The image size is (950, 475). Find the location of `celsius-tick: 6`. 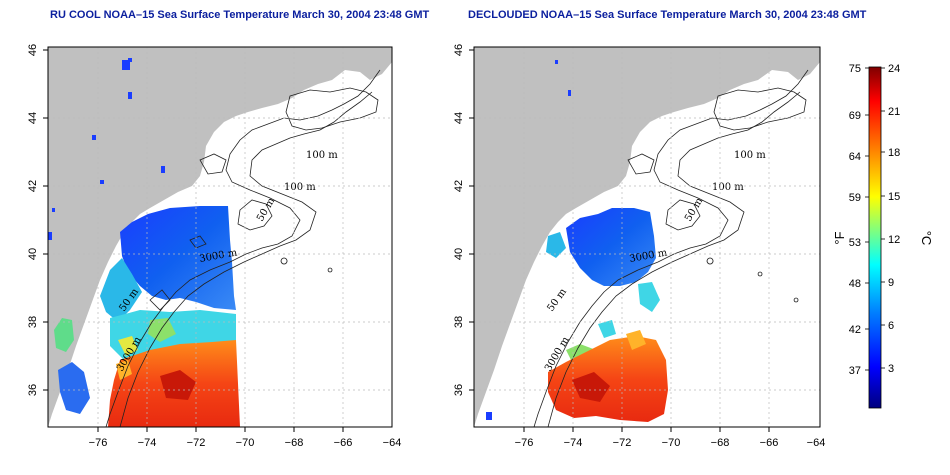

celsius-tick: 6 is located at coordinates (891, 326).